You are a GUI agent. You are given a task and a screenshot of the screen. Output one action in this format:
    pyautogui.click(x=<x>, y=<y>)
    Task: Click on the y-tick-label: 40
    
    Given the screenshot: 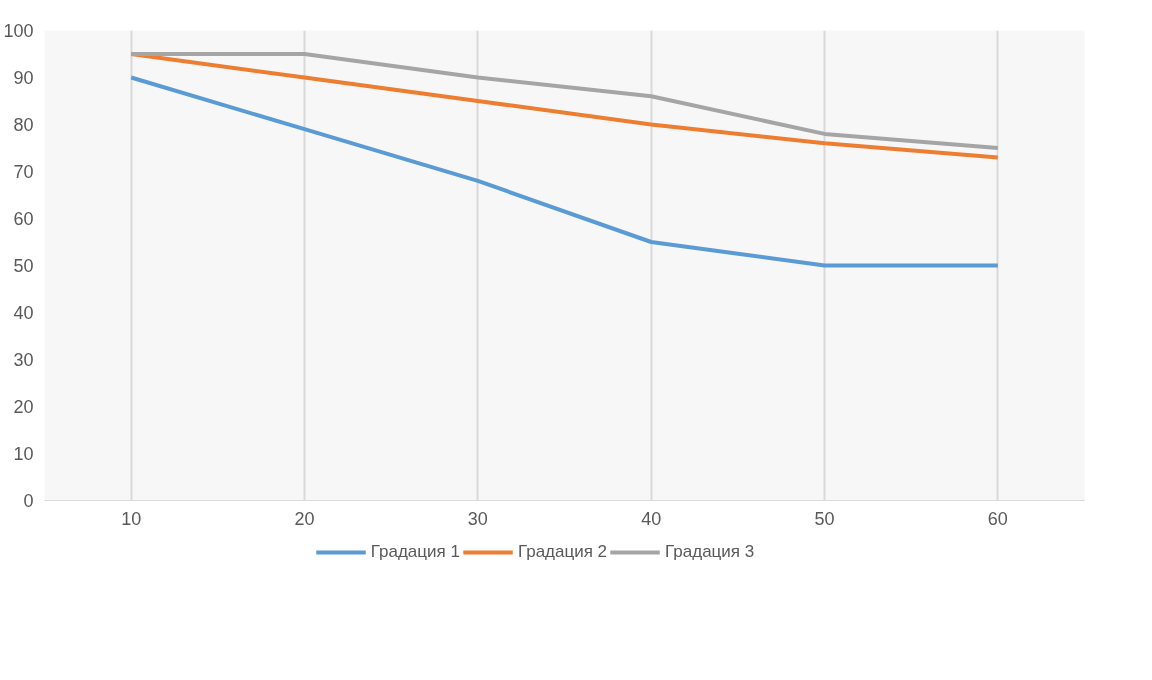 What is the action you would take?
    pyautogui.click(x=23, y=313)
    